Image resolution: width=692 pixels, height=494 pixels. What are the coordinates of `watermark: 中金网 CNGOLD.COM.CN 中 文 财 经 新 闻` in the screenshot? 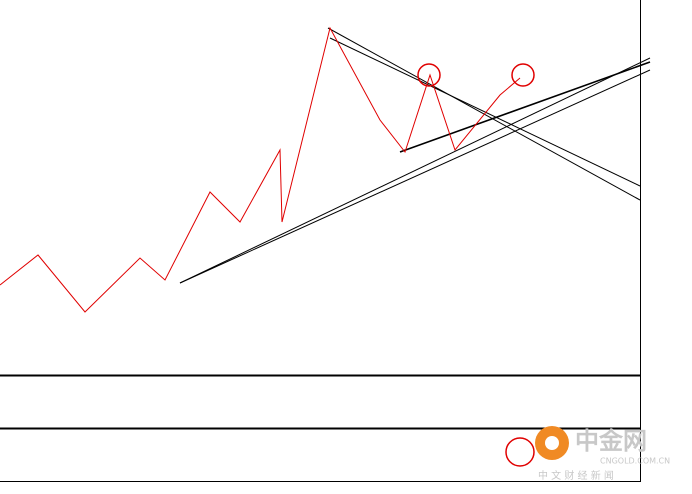 It's located at (602, 454).